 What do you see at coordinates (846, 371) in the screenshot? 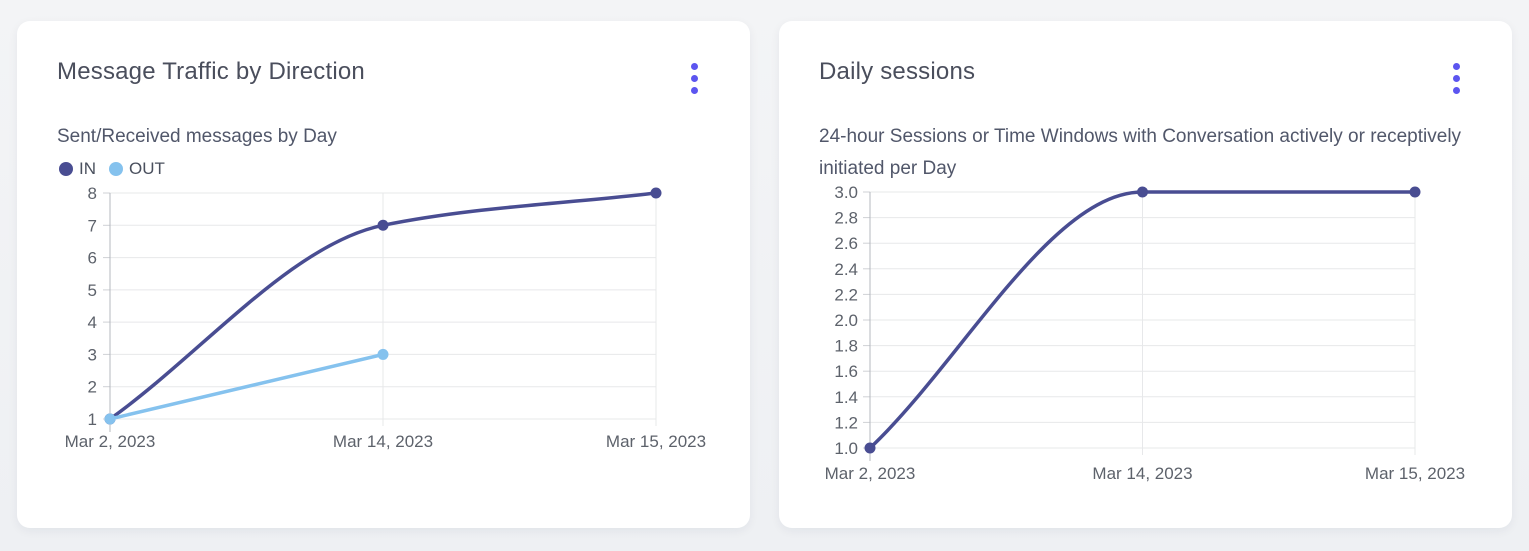
I see `y-tick-label: 1.6` at bounding box center [846, 371].